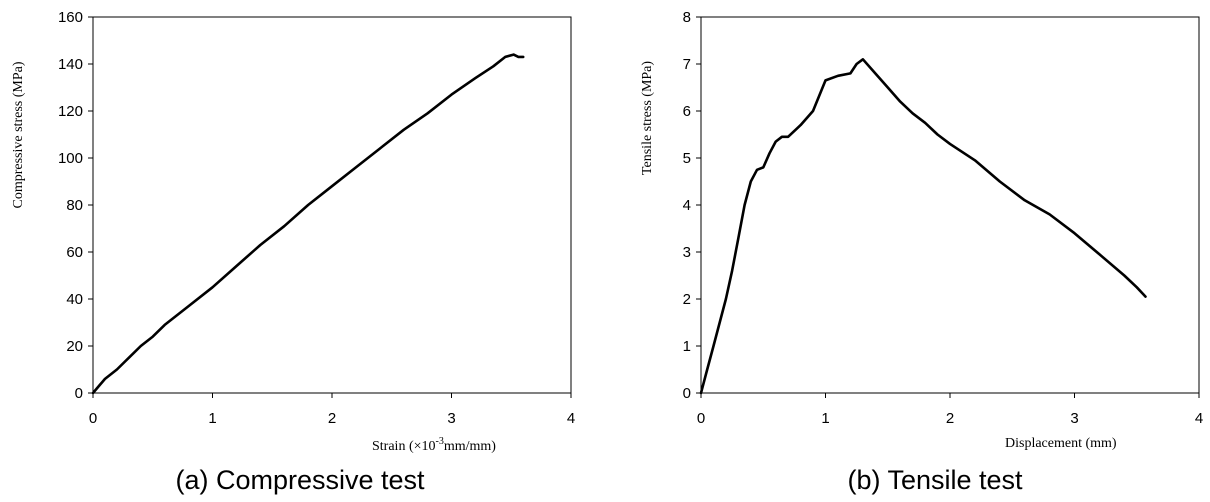  What do you see at coordinates (1061, 443) in the screenshot?
I see `x-axis-label: Displacement (mm)` at bounding box center [1061, 443].